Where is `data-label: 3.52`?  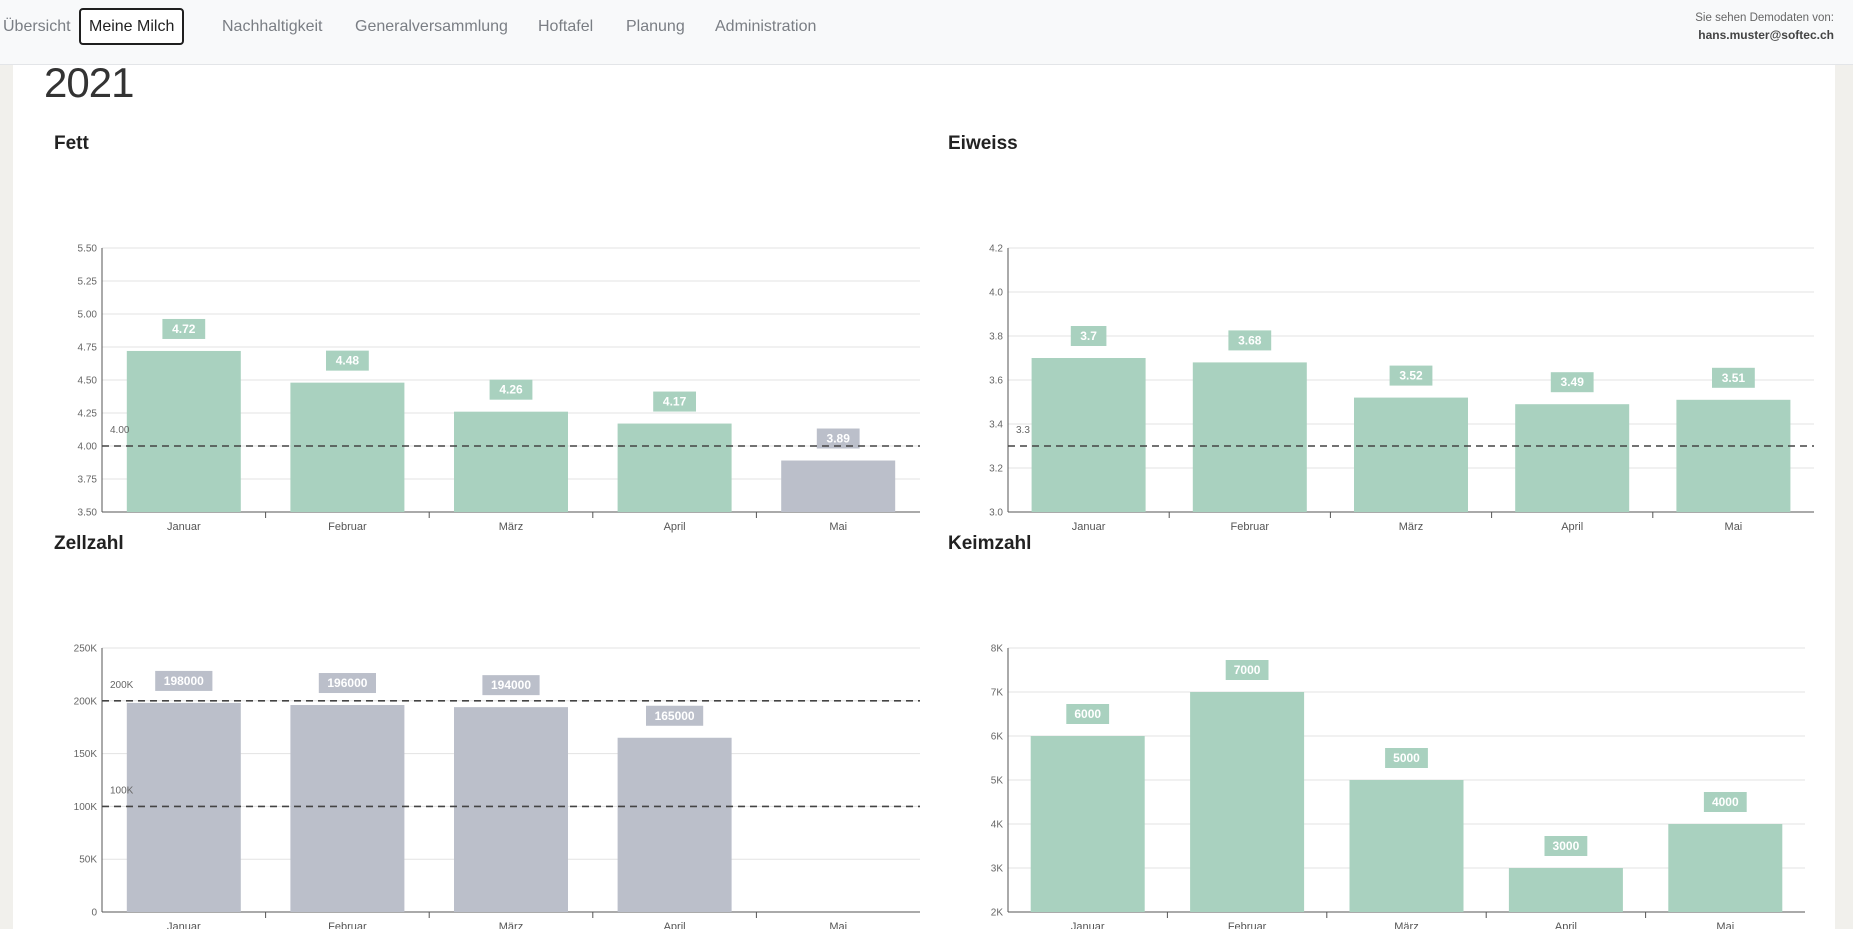
data-label: 3.52 is located at coordinates (1411, 376).